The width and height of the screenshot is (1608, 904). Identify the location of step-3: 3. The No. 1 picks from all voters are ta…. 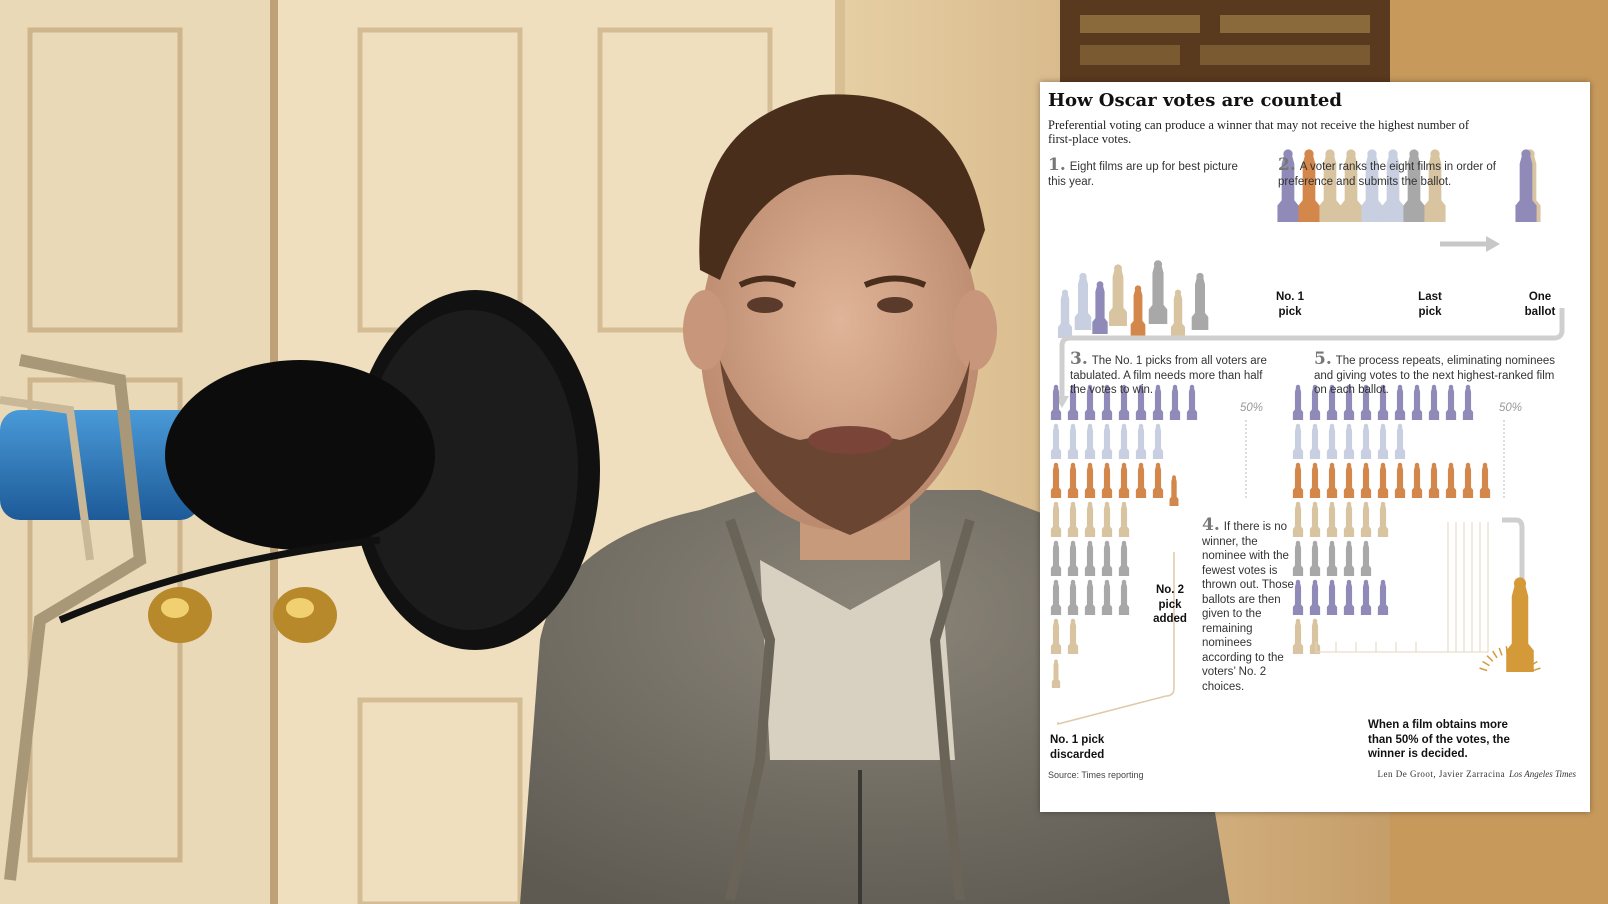
(1175, 374).